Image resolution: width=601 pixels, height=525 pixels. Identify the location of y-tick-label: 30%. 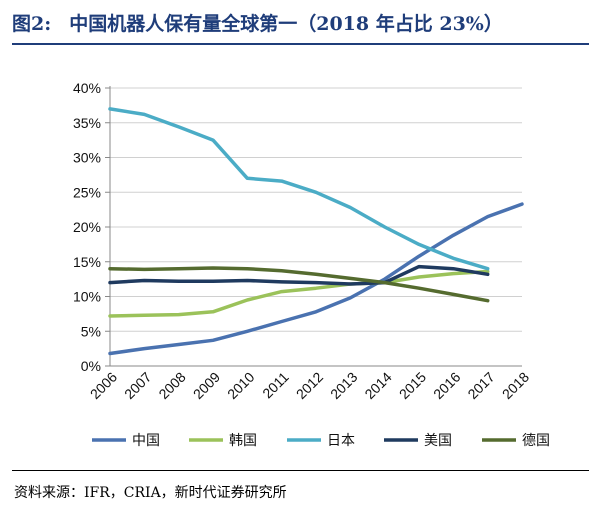
(87, 158).